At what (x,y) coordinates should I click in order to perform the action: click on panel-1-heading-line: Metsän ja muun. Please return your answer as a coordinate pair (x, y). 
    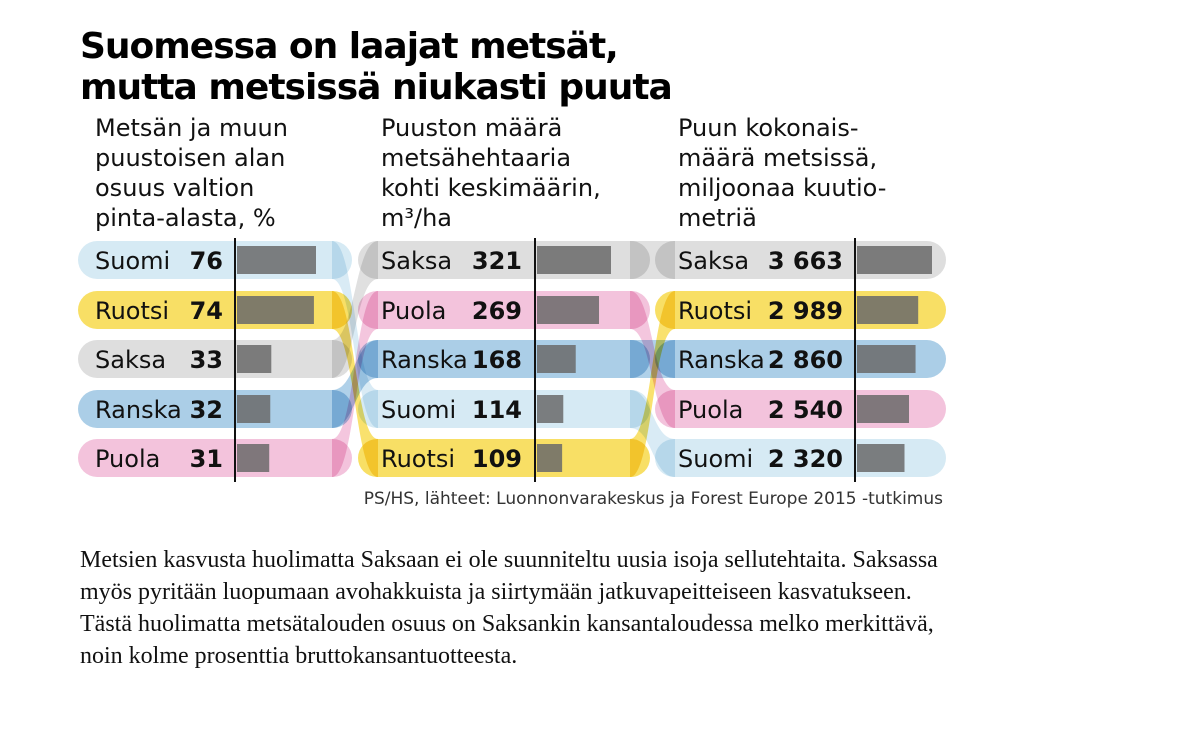
    Looking at the image, I should click on (191, 128).